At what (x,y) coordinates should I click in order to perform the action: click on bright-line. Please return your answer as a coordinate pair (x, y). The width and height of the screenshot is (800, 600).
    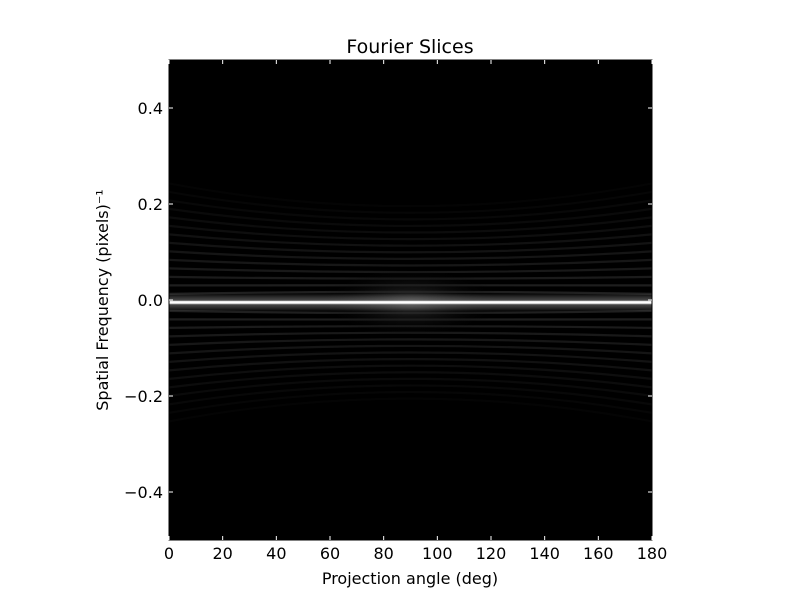
    Looking at the image, I should click on (410, 302).